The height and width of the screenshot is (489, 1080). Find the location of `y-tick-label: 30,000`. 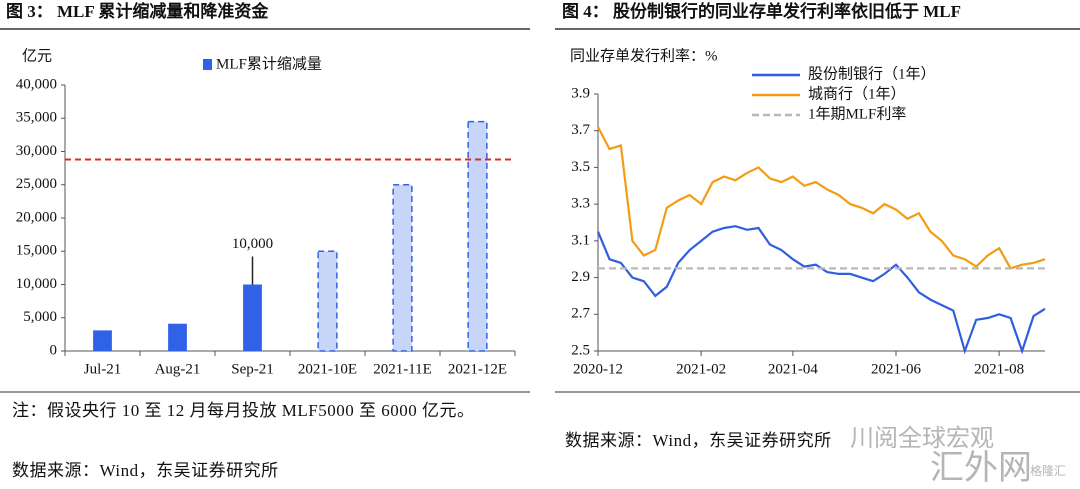

y-tick-label: 30,000 is located at coordinates (36, 151).